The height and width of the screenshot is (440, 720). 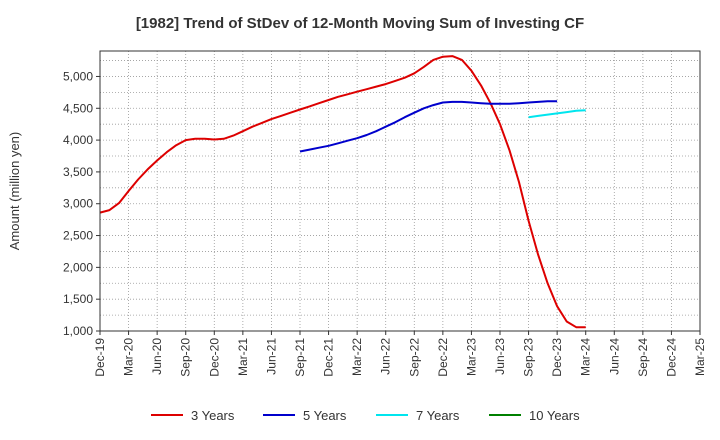 I want to click on legend-item: 3 Years, so click(x=193, y=415).